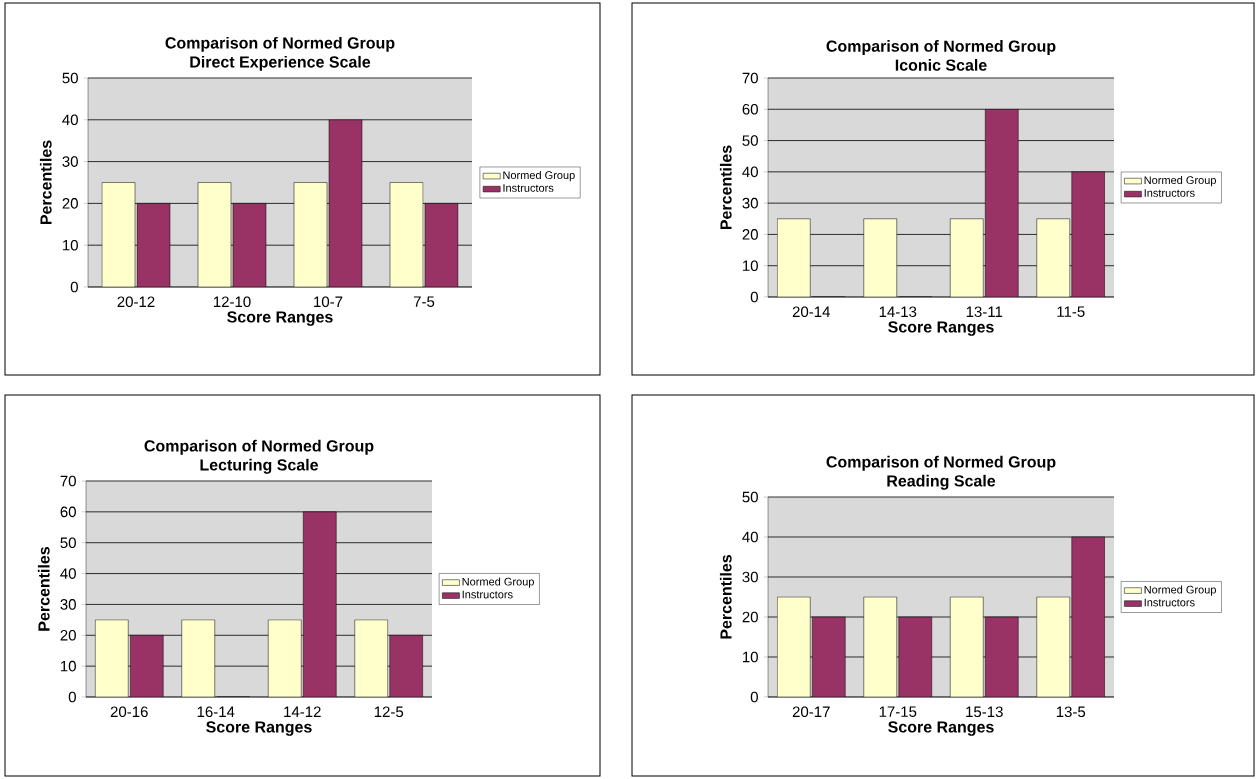  What do you see at coordinates (898, 711) in the screenshot?
I see `x-tick-label: 17-15` at bounding box center [898, 711].